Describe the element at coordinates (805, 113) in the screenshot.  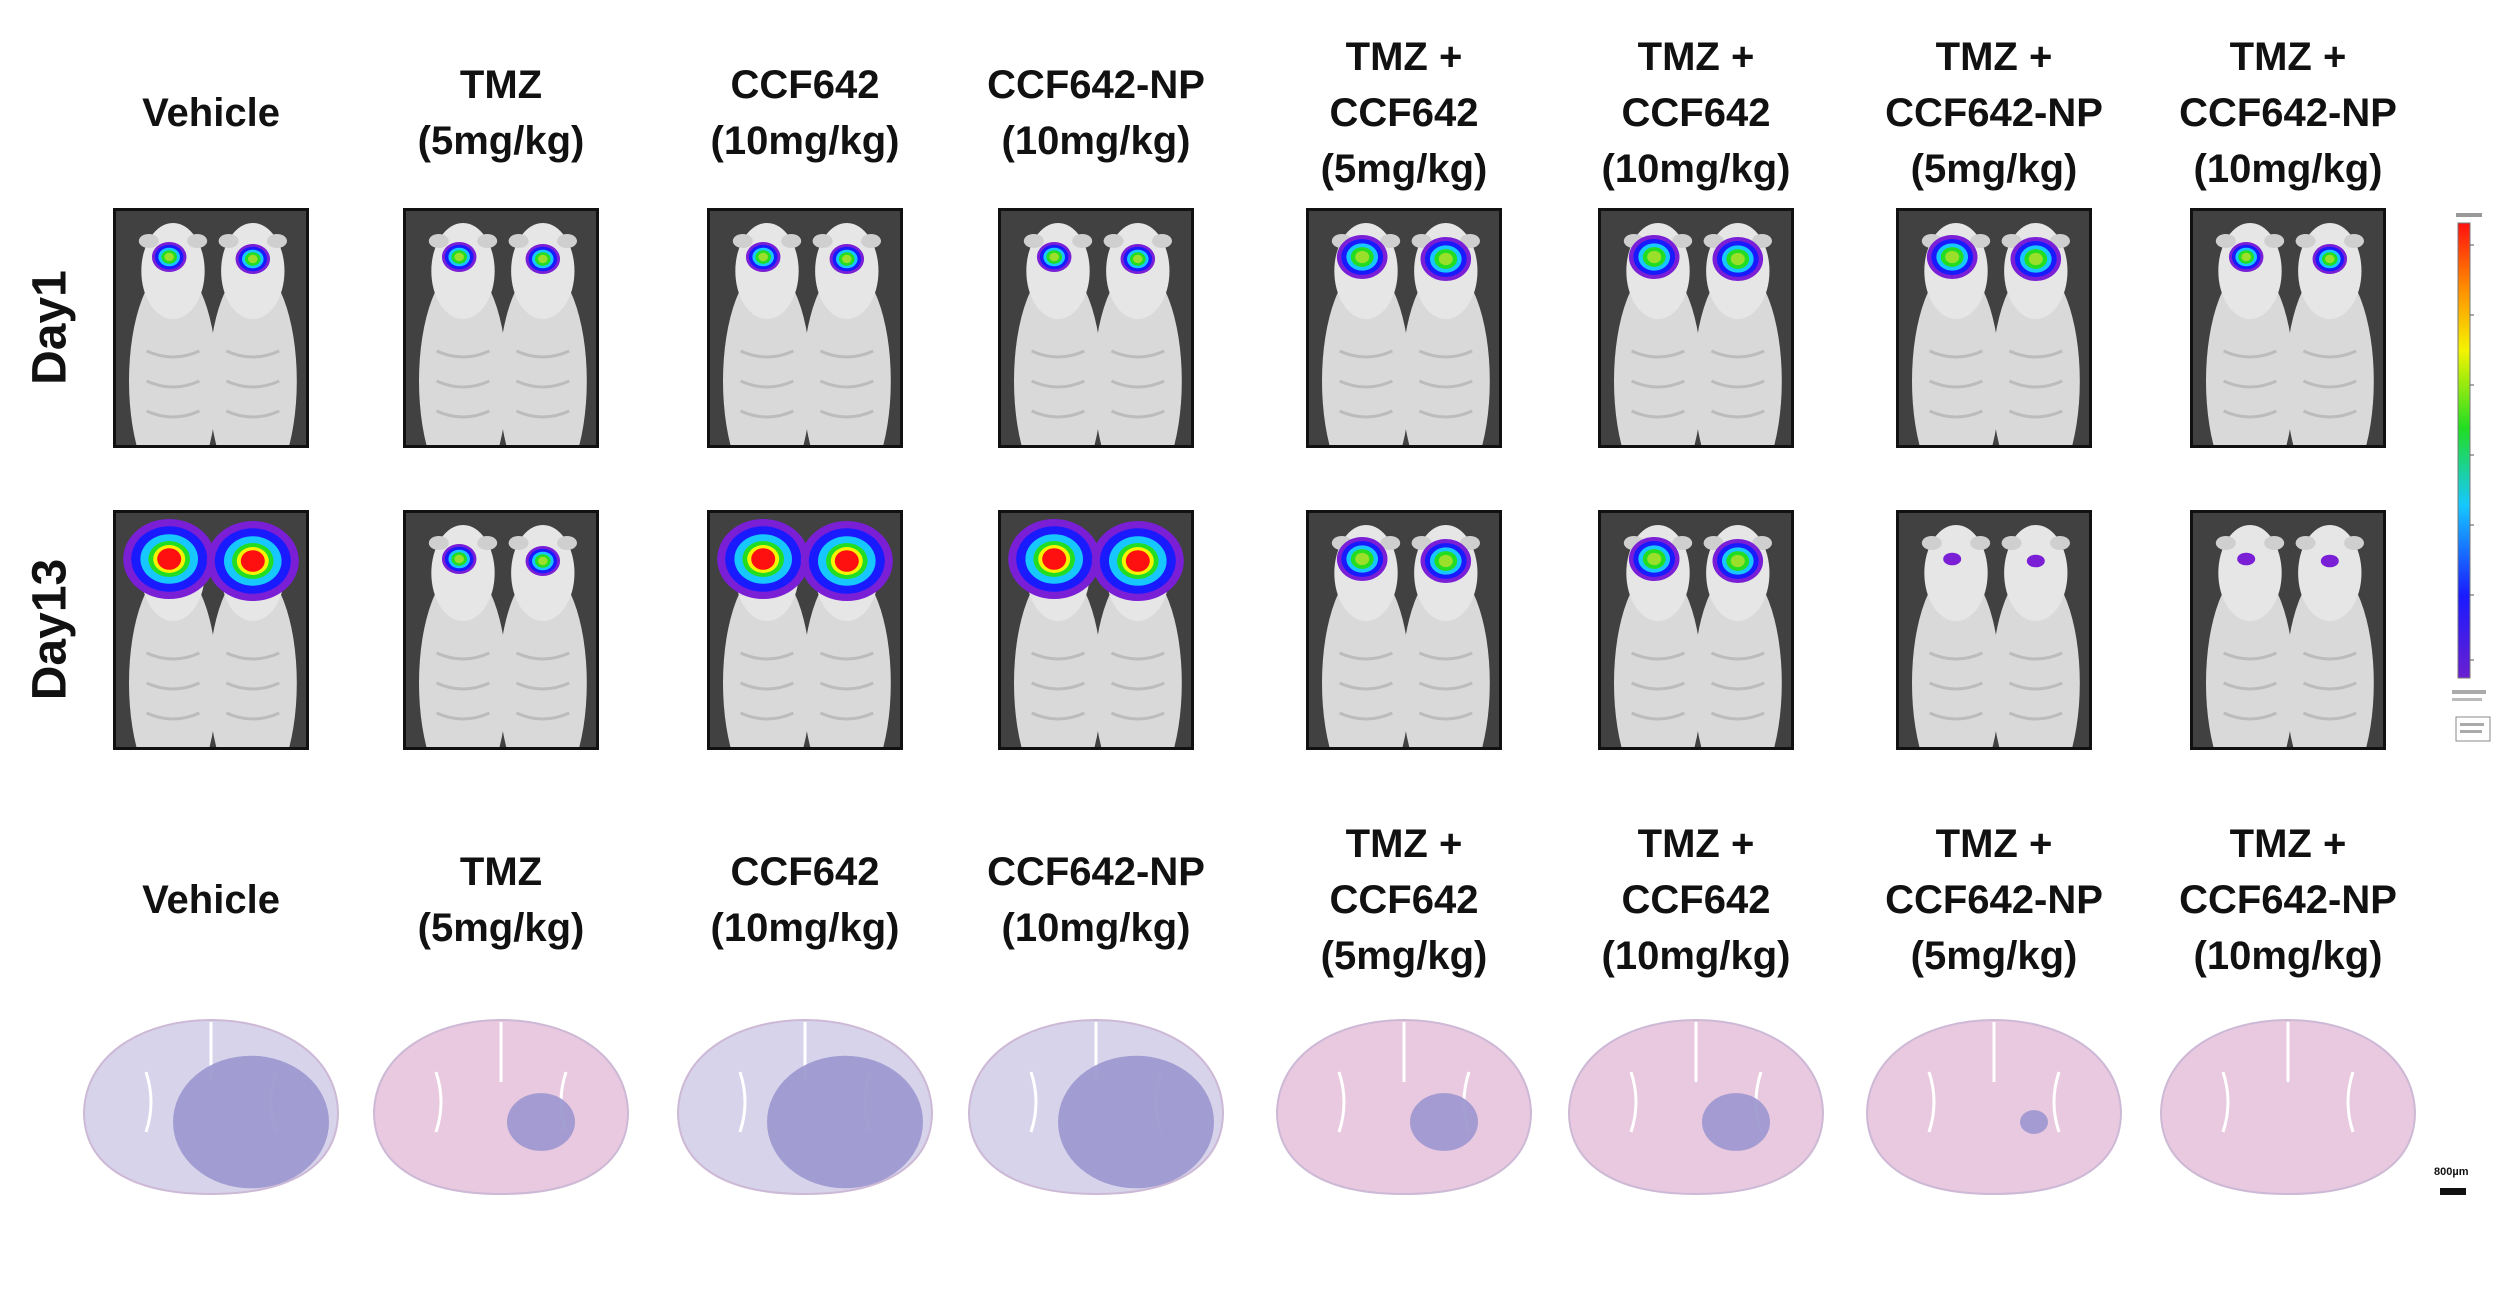
I see `top-group-label-3: CCF642 (10mg/kg)` at that location.